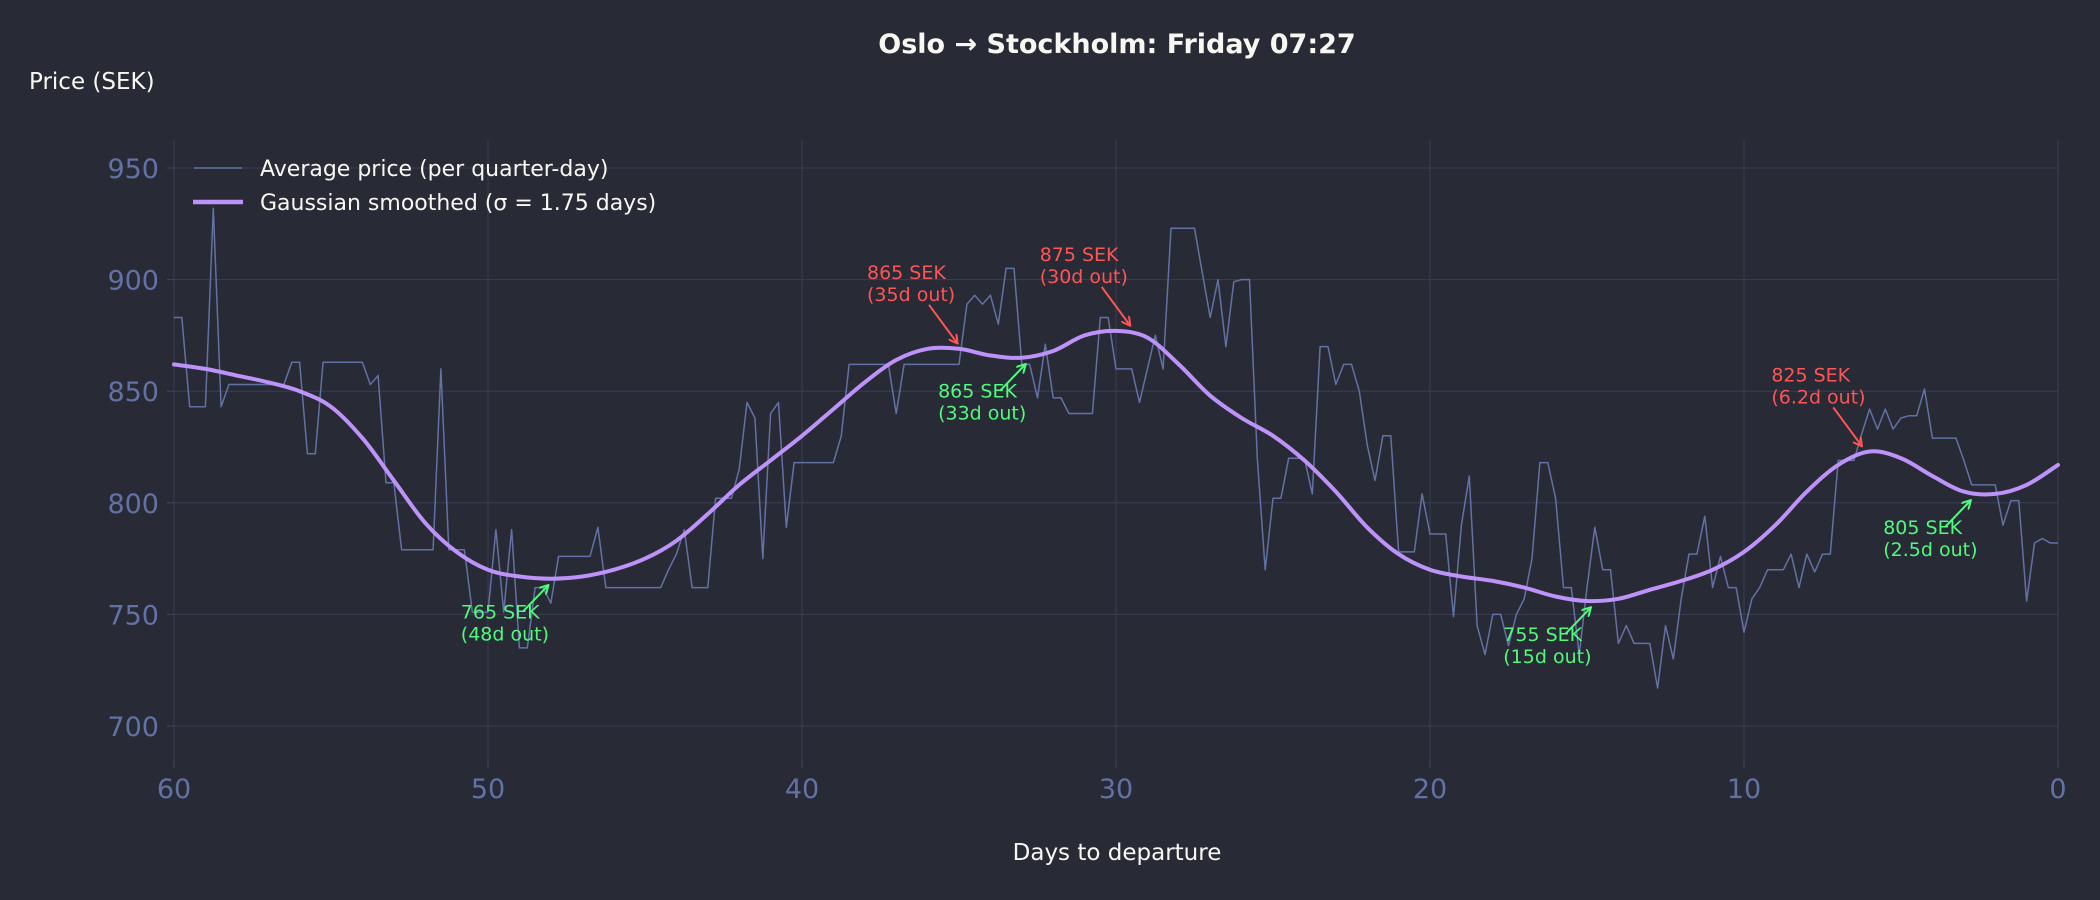 The width and height of the screenshot is (2100, 900). Describe the element at coordinates (133, 504) in the screenshot. I see `y-tick-label: 800` at that location.